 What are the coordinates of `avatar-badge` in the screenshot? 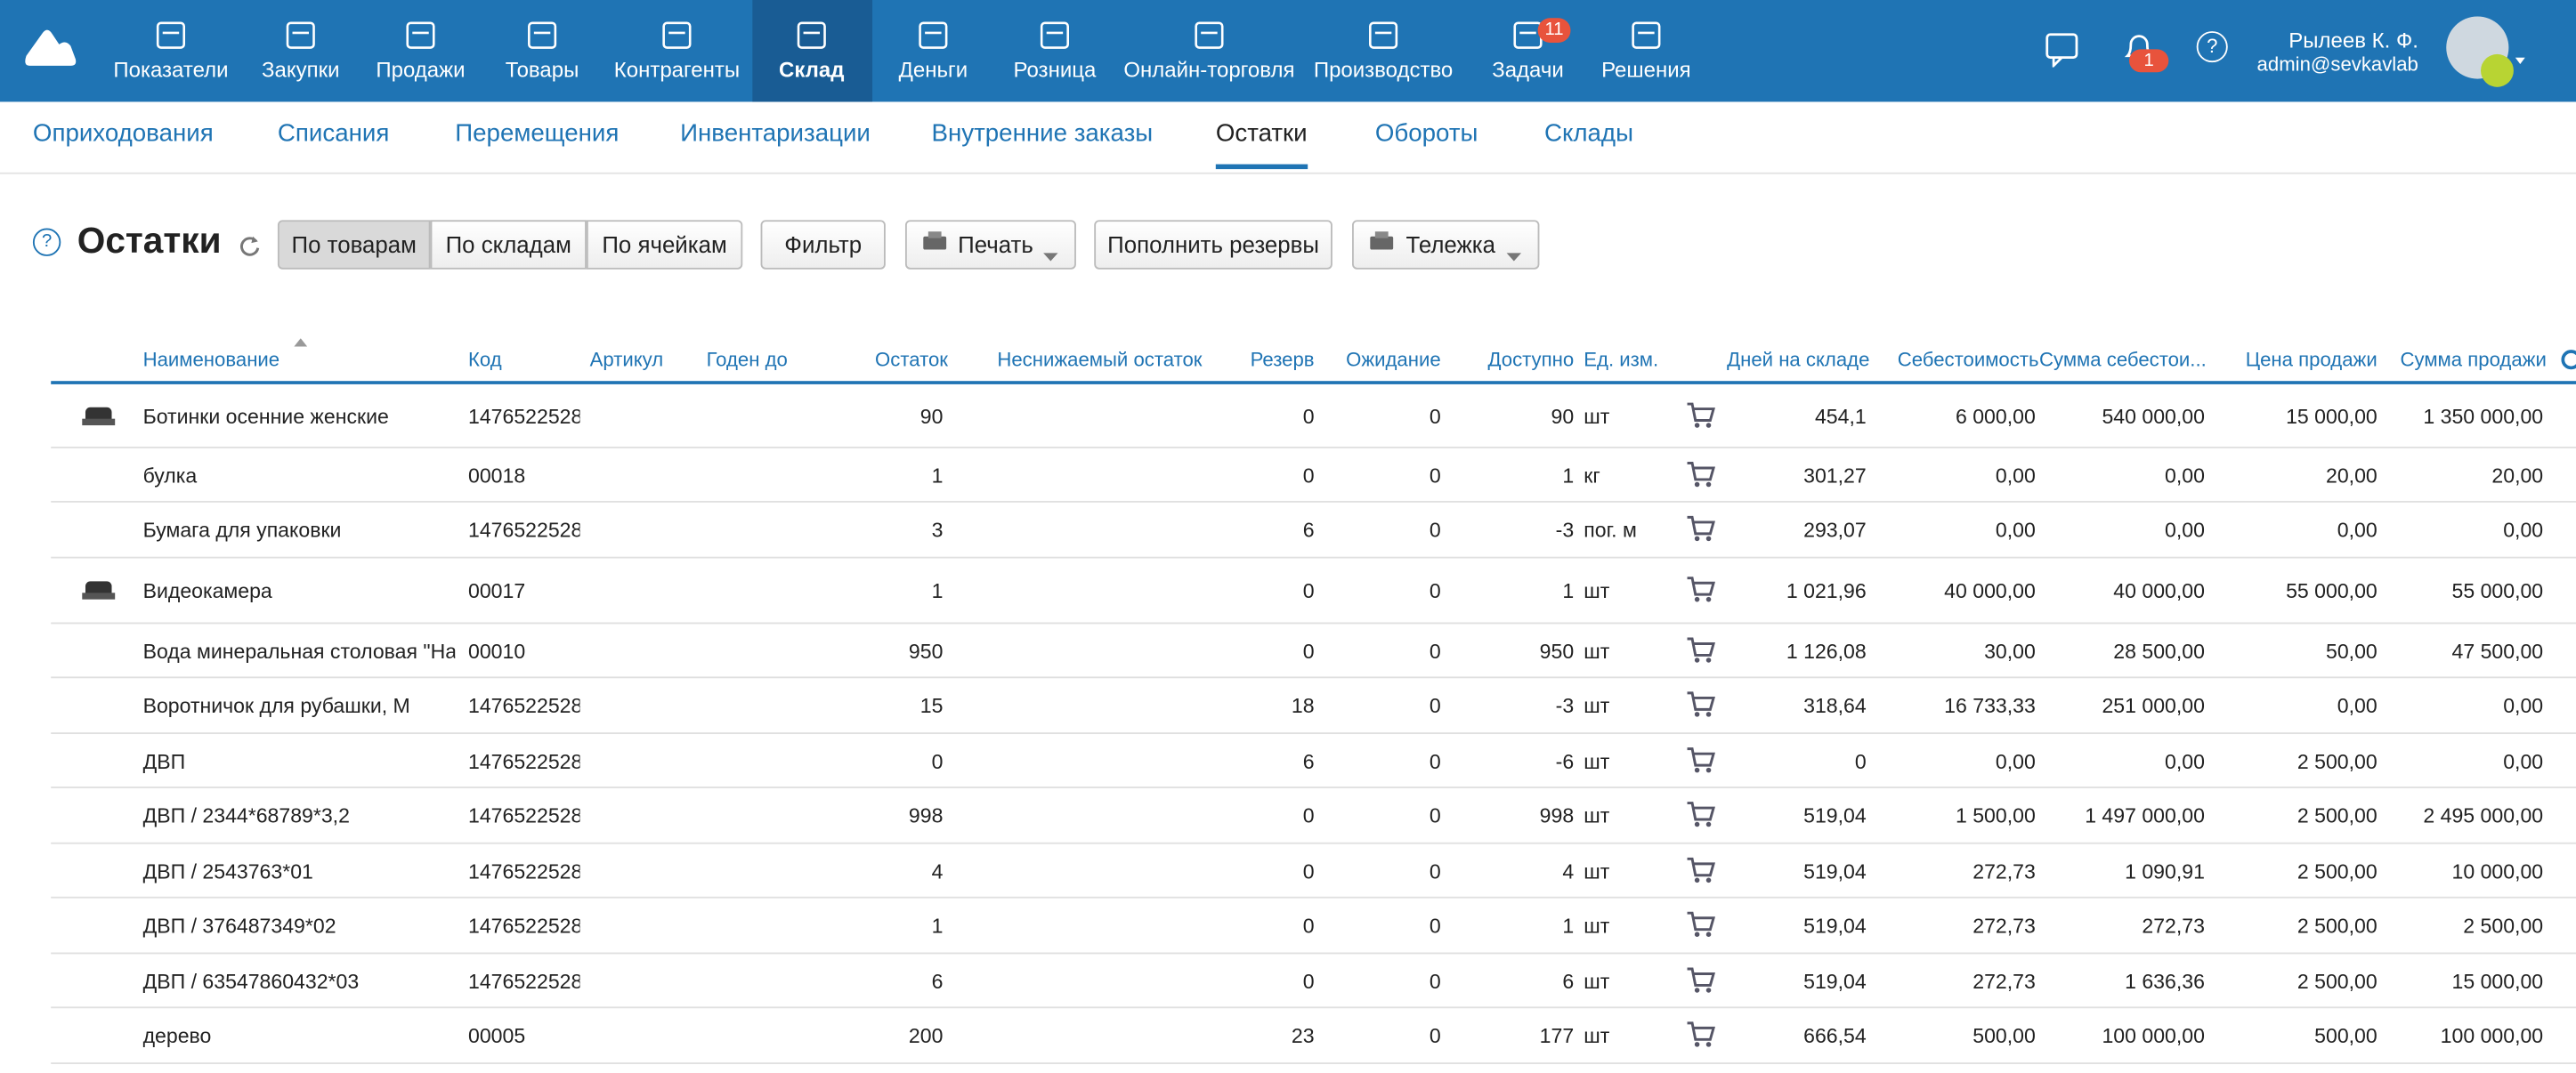 It's located at (2497, 70).